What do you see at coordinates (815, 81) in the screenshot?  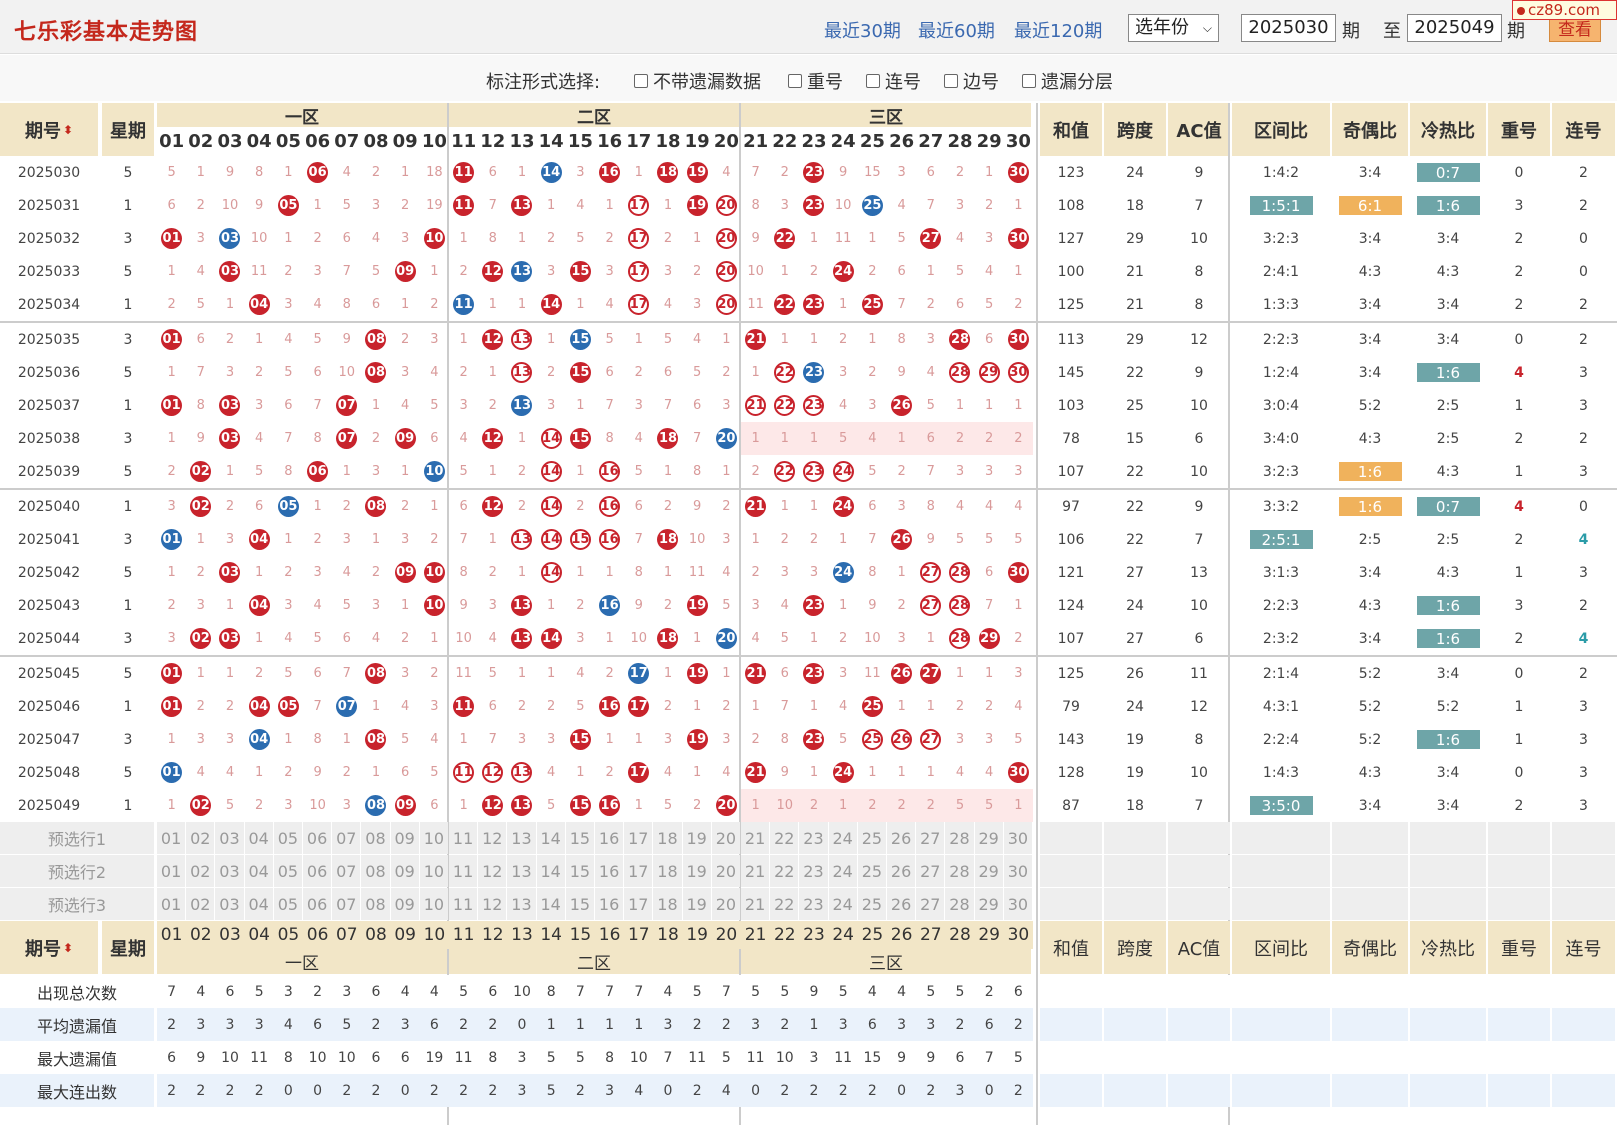 I see `option-repeat: 重号` at bounding box center [815, 81].